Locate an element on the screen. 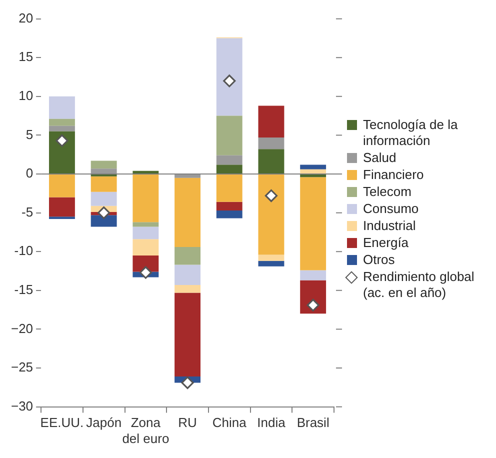 This screenshot has width=496, height=458. x-tick-label: China is located at coordinates (230, 422).